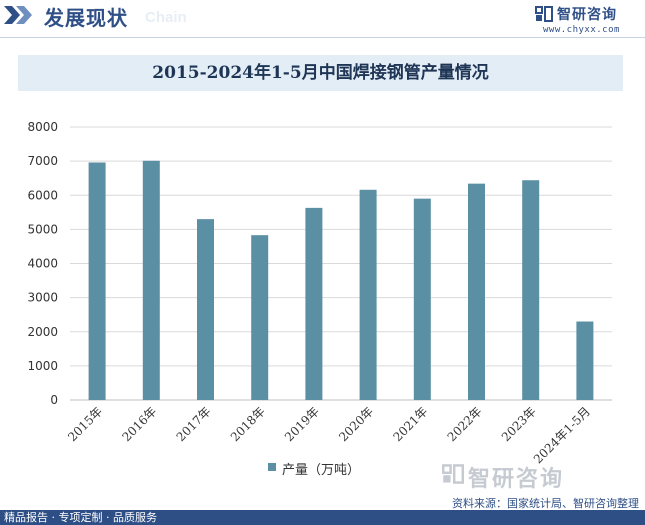 The height and width of the screenshot is (525, 645). What do you see at coordinates (545, 503) in the screenshot?
I see `data-source: 资料来源：国家统计局、智研咨询整理` at bounding box center [545, 503].